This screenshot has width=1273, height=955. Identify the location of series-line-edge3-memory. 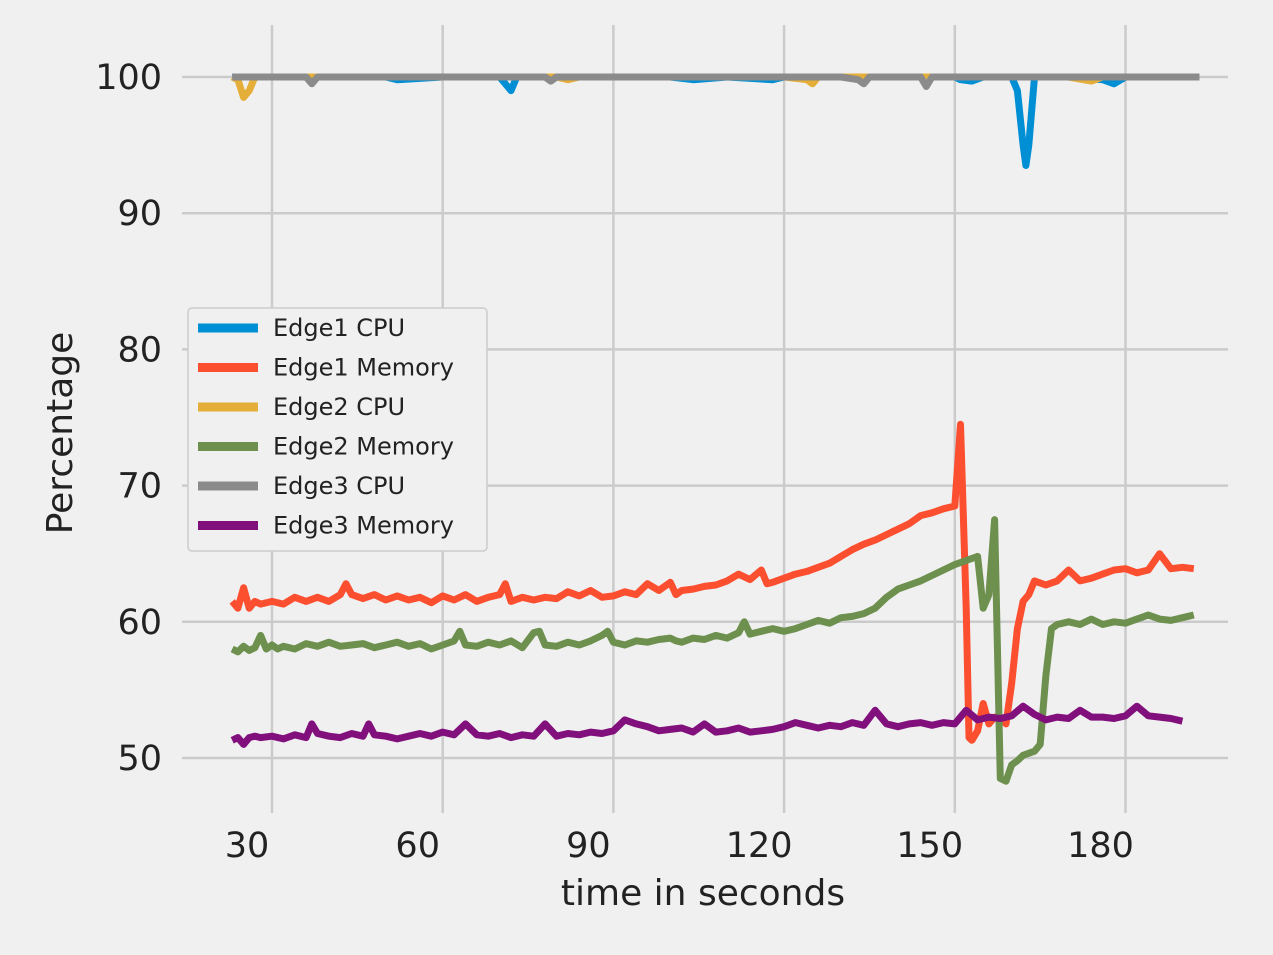
(707, 725).